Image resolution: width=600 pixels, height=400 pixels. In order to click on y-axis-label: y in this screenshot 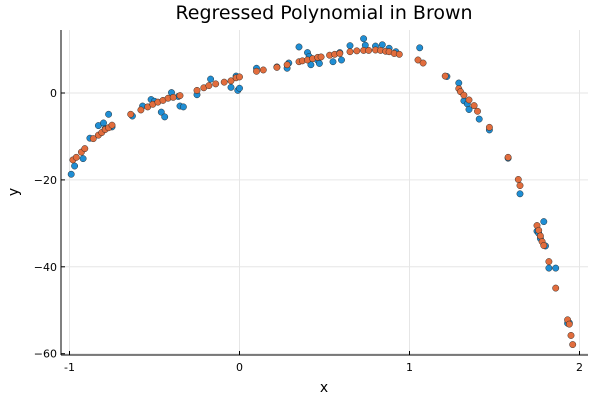, I will do `click(14, 192)`.